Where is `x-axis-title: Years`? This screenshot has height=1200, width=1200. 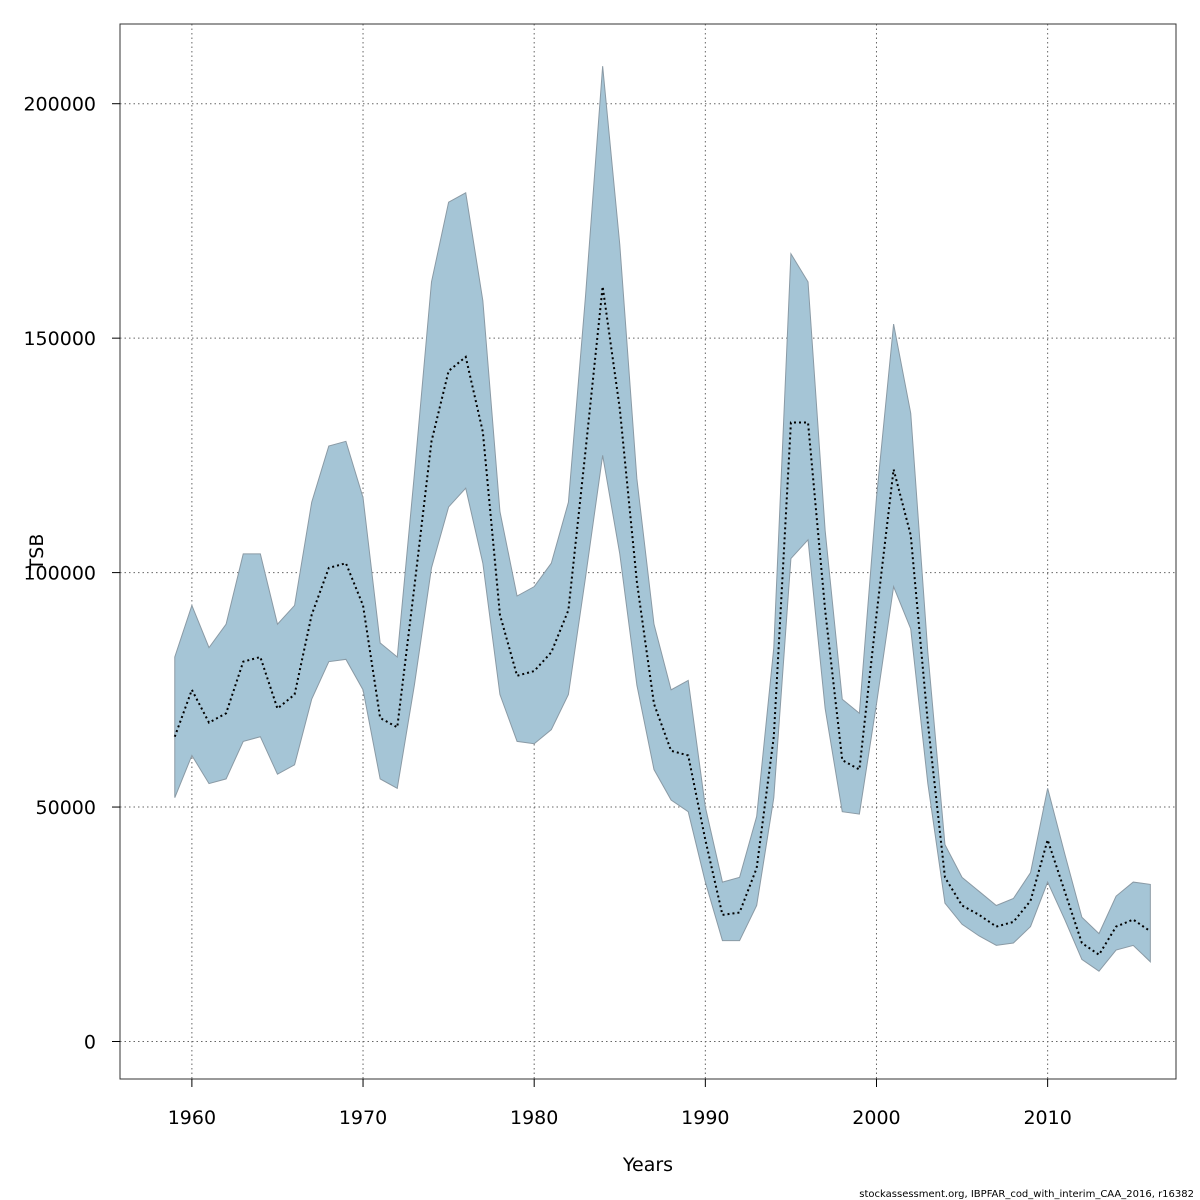
x-axis-title: Years is located at coordinates (647, 1165).